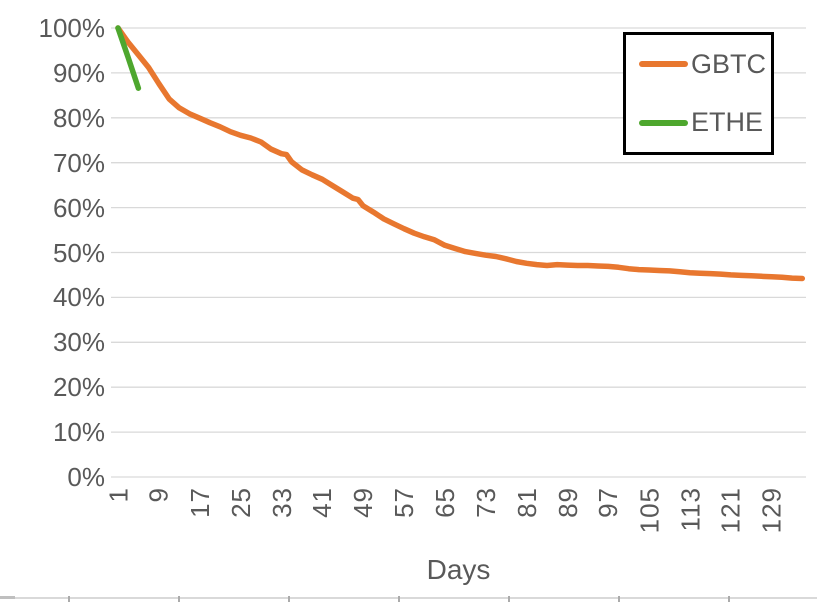 The height and width of the screenshot is (604, 817). Describe the element at coordinates (322, 502) in the screenshot. I see `x-tick-label: 41` at that location.